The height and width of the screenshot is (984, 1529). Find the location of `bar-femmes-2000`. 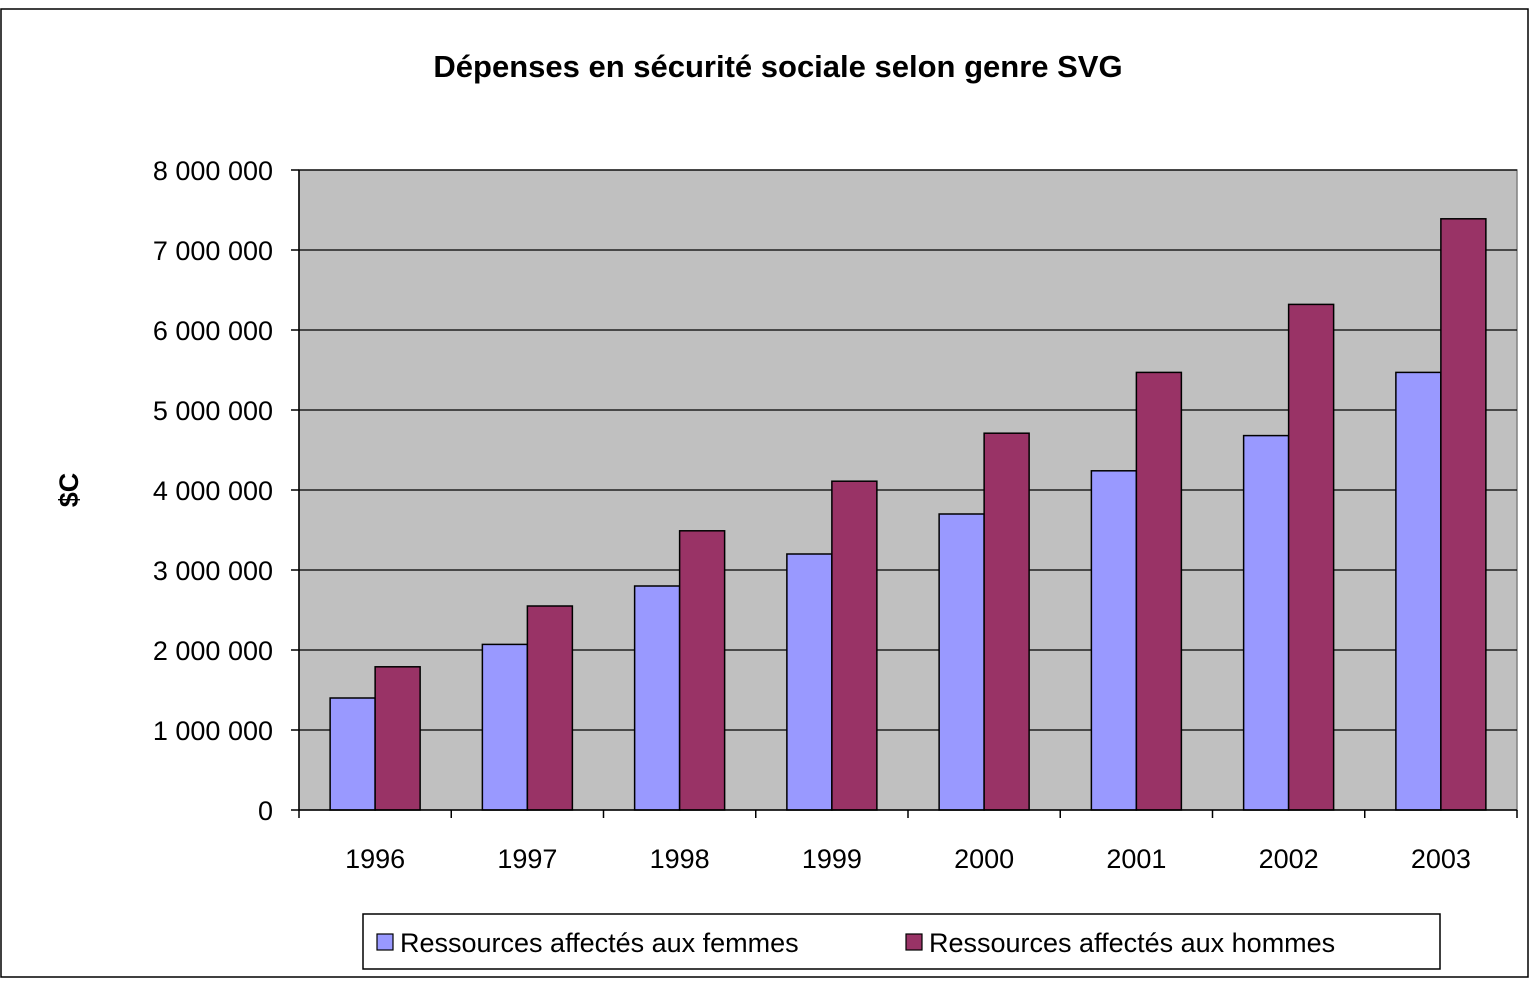

bar-femmes-2000 is located at coordinates (961, 662).